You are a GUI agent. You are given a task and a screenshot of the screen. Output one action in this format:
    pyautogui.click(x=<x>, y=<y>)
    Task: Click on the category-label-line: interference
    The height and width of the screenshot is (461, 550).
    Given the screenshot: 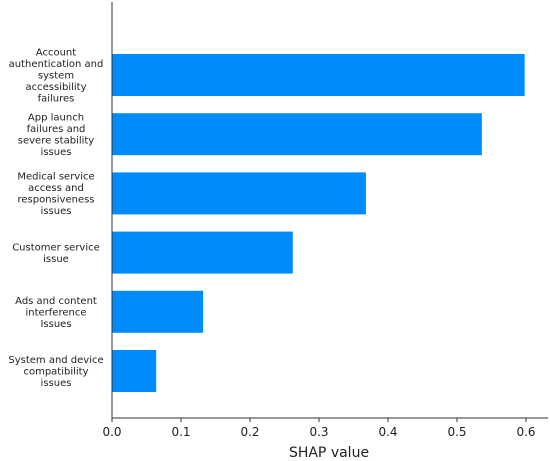 What is the action you would take?
    pyautogui.click(x=55, y=312)
    